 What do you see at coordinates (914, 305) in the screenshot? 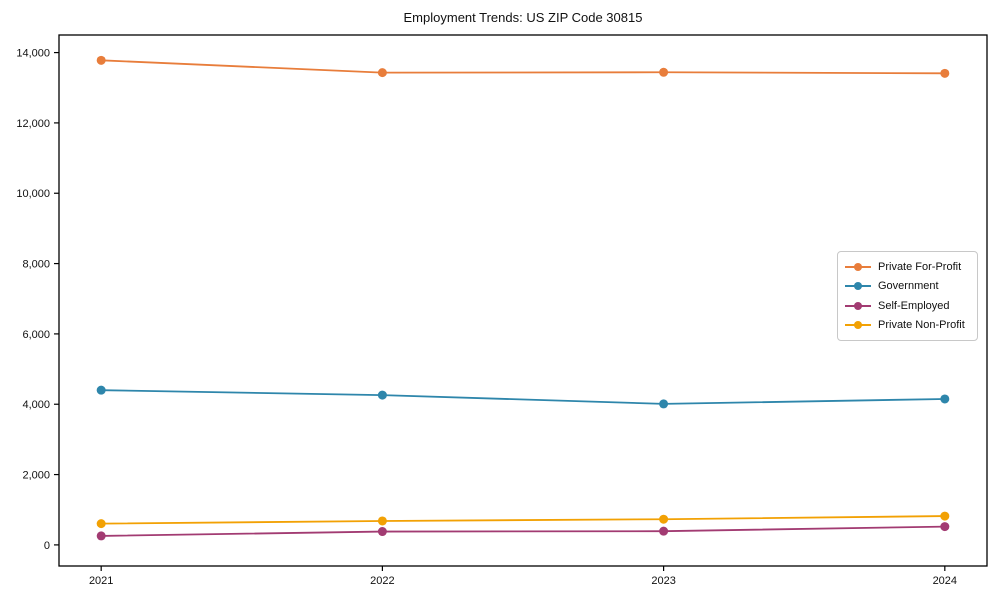
I see `legend-label: Self-Employed` at bounding box center [914, 305].